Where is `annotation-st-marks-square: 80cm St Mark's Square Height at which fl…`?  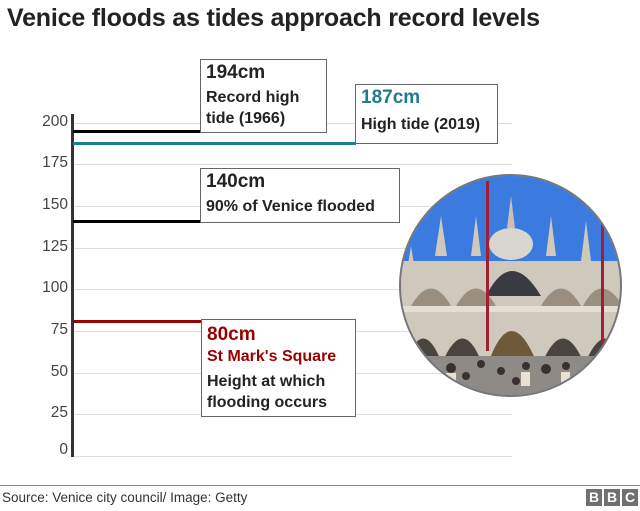
annotation-st-marks-square: 80cm St Mark's Square Height at which fl… is located at coordinates (278, 368).